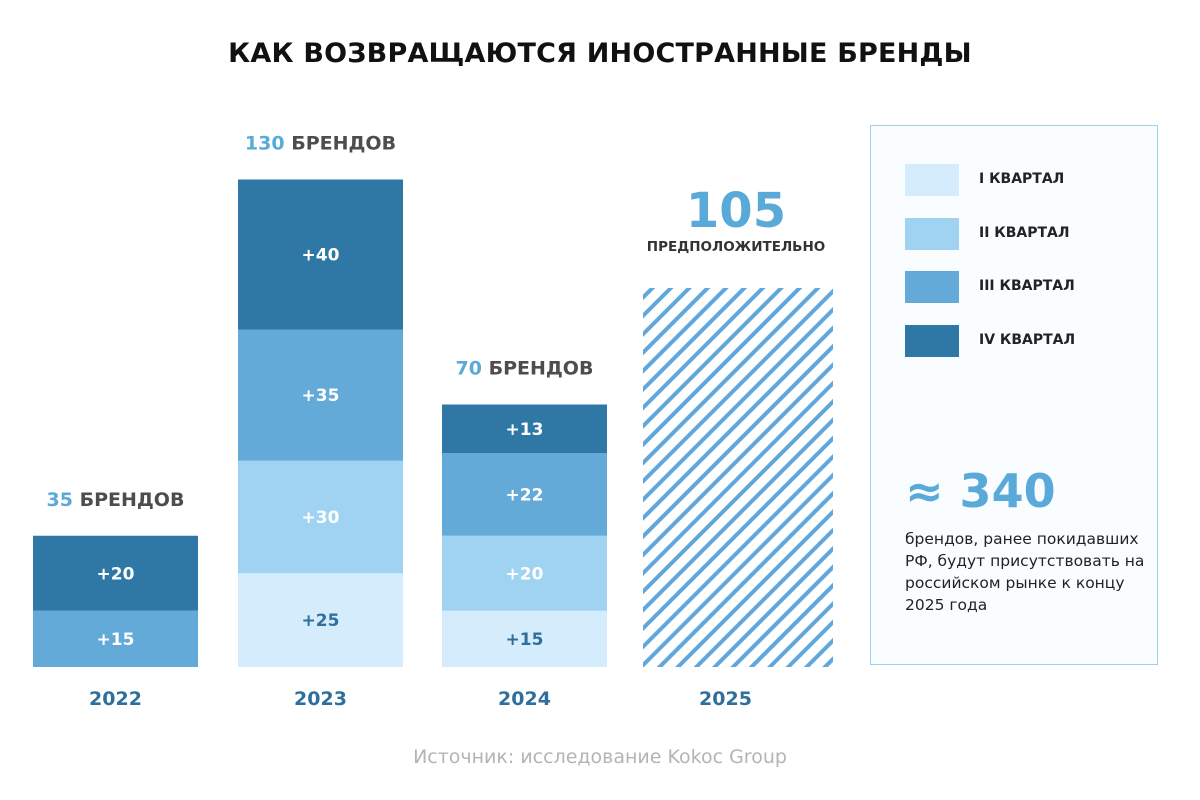 This screenshot has height=800, width=1200. I want to click on bar-total-2023: 130 БРЕНДОВ, so click(320, 144).